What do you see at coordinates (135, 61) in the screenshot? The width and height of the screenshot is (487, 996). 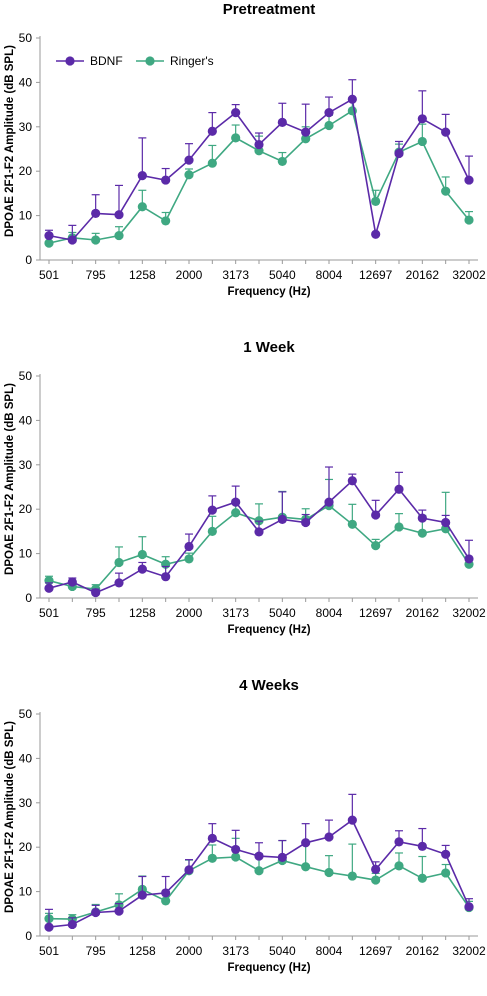 I see `legend: BDNF Ringer's` at bounding box center [135, 61].